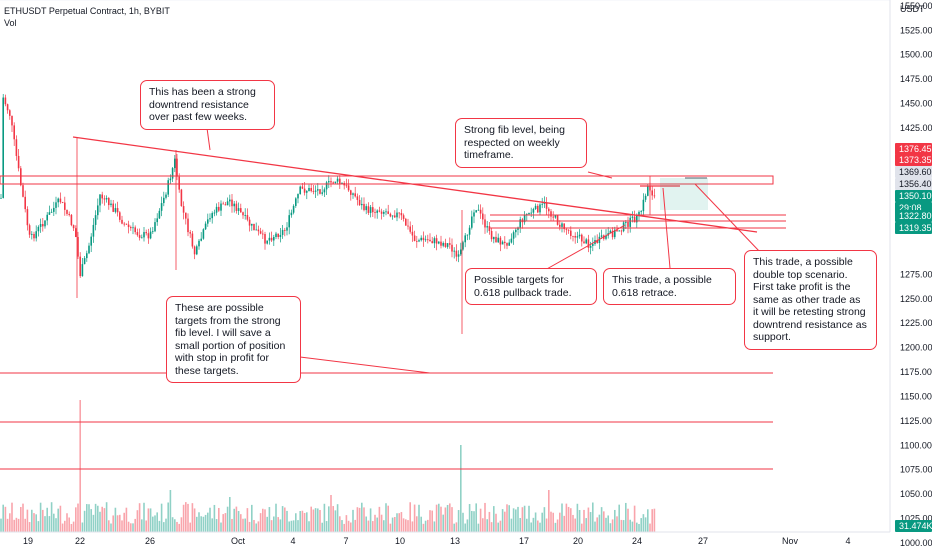 This screenshot has height=550, width=932. Describe the element at coordinates (915, 160) in the screenshot. I see `price-tag: 1373.35` at that location.